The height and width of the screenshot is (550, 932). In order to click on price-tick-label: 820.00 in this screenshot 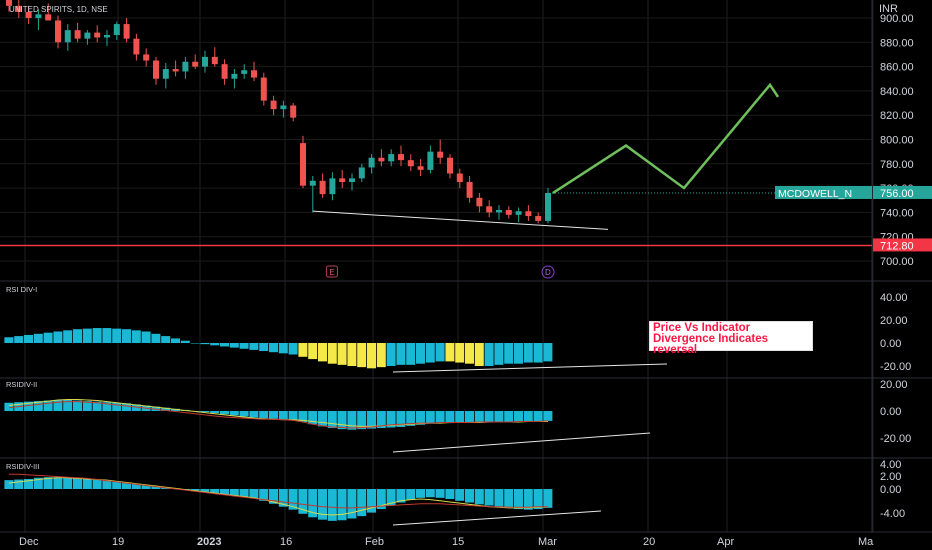, I will do `click(897, 116)`.